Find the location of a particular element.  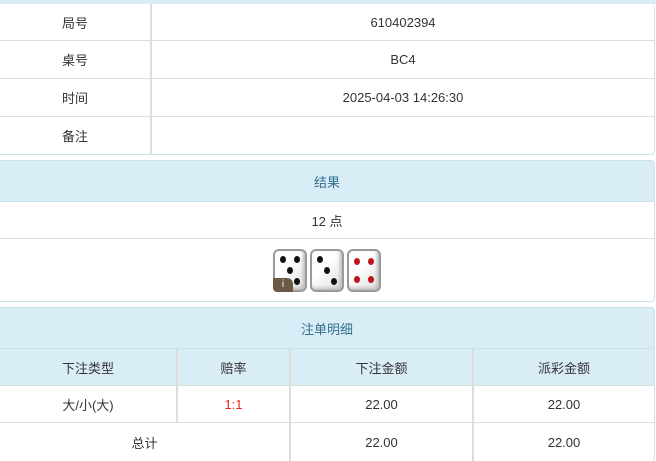

info-icon: i is located at coordinates (283, 284).